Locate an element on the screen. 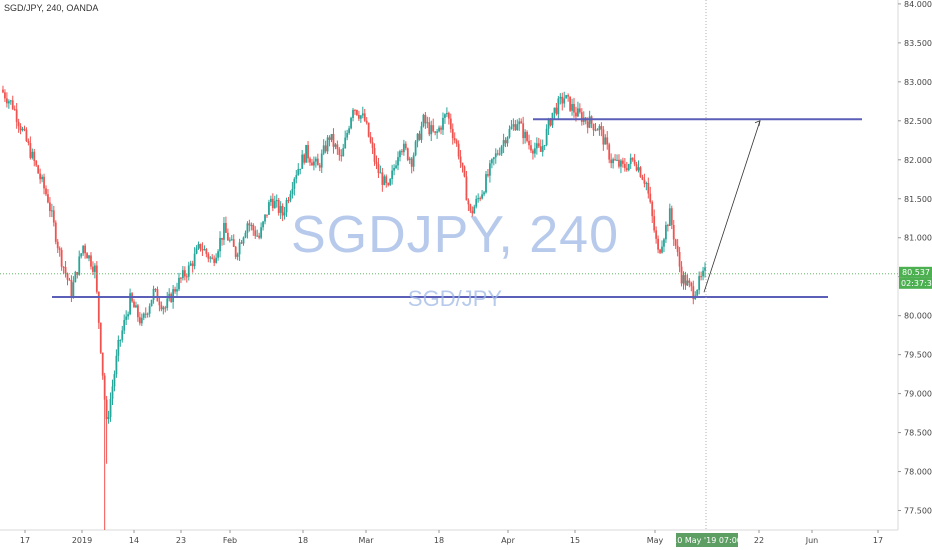 Image resolution: width=932 pixels, height=550 pixels. x-tick-label: 17 is located at coordinates (878, 540).